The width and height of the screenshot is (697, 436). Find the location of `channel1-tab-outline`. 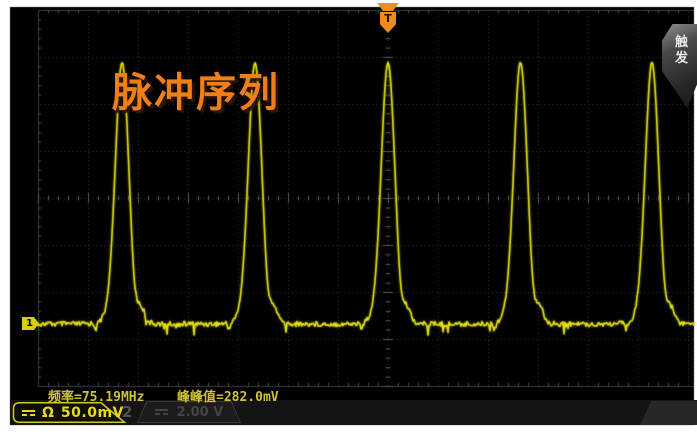

channel1-tab-outline is located at coordinates (69, 412).